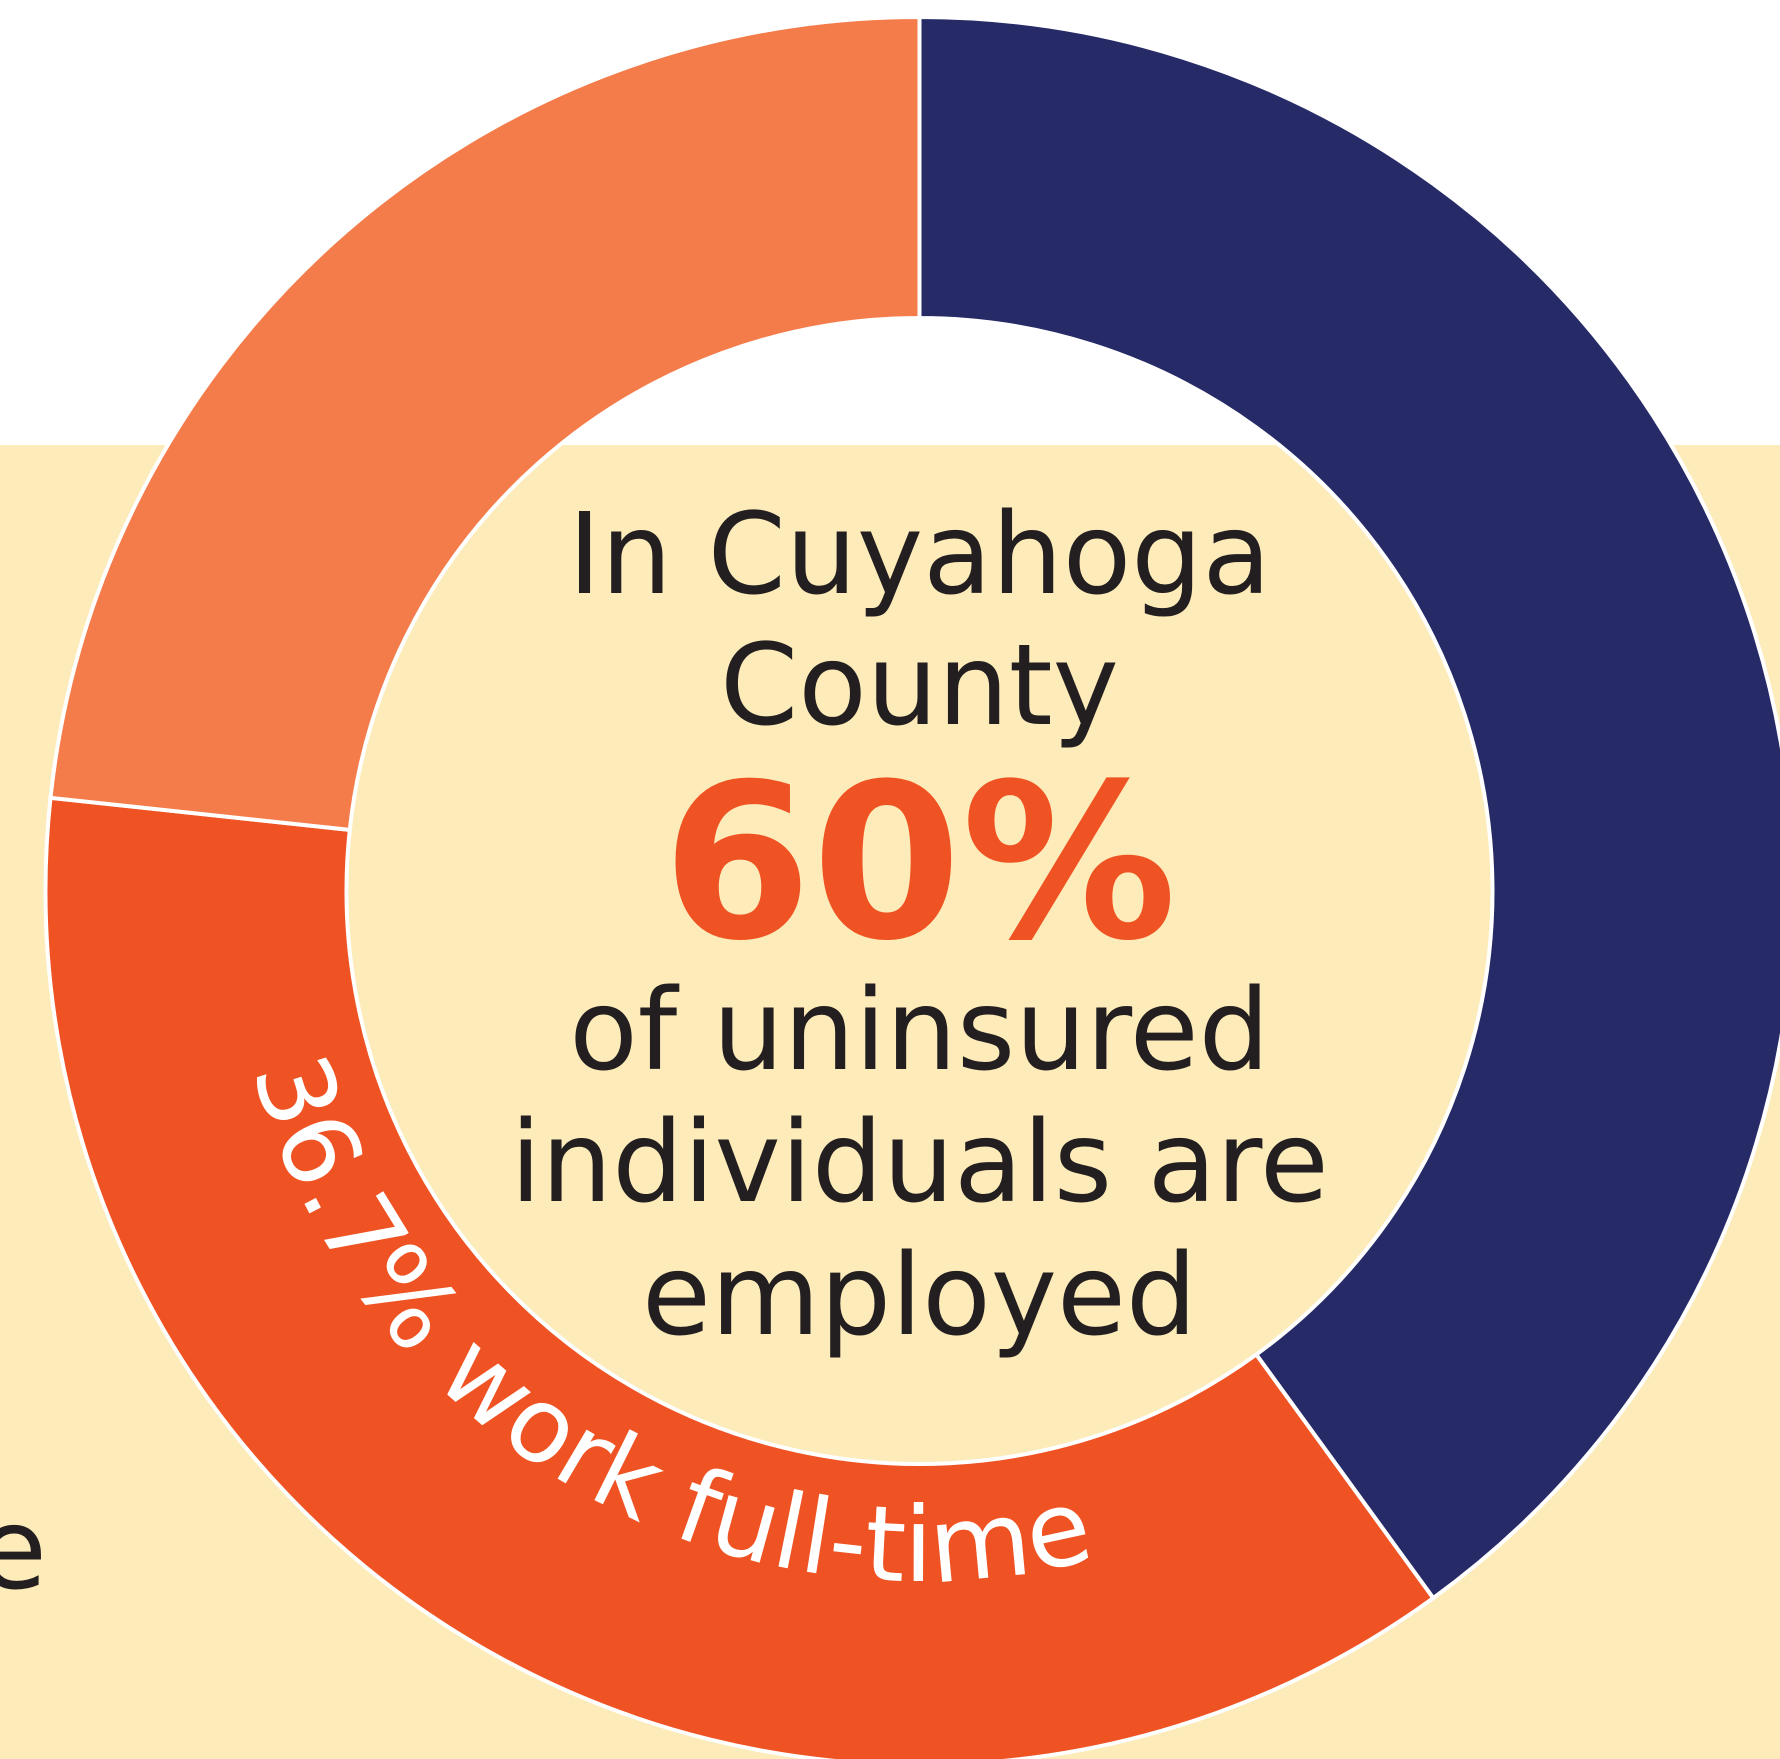 The height and width of the screenshot is (1759, 1780). What do you see at coordinates (919, 1296) in the screenshot?
I see `center-text: employed` at bounding box center [919, 1296].